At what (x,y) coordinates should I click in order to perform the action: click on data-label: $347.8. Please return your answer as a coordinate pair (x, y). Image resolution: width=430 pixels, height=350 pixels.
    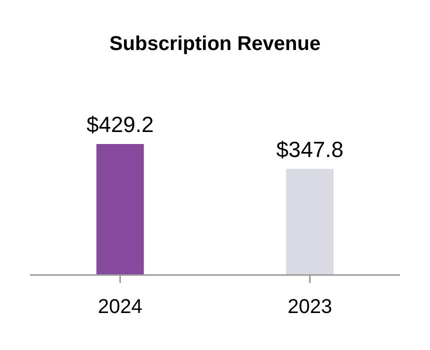
    Looking at the image, I should click on (310, 149).